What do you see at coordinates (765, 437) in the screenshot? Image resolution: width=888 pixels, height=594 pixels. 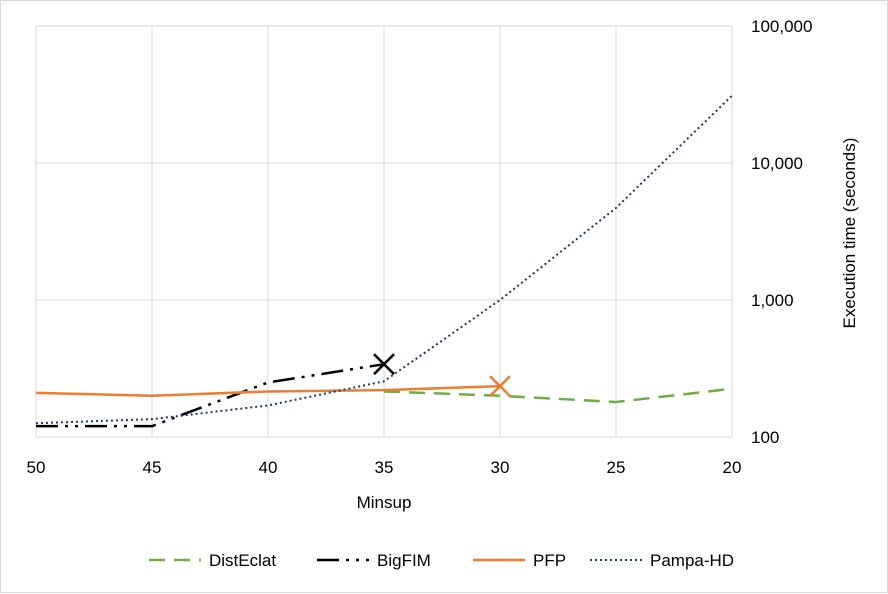 I see `y-tick-label: 100` at bounding box center [765, 437].